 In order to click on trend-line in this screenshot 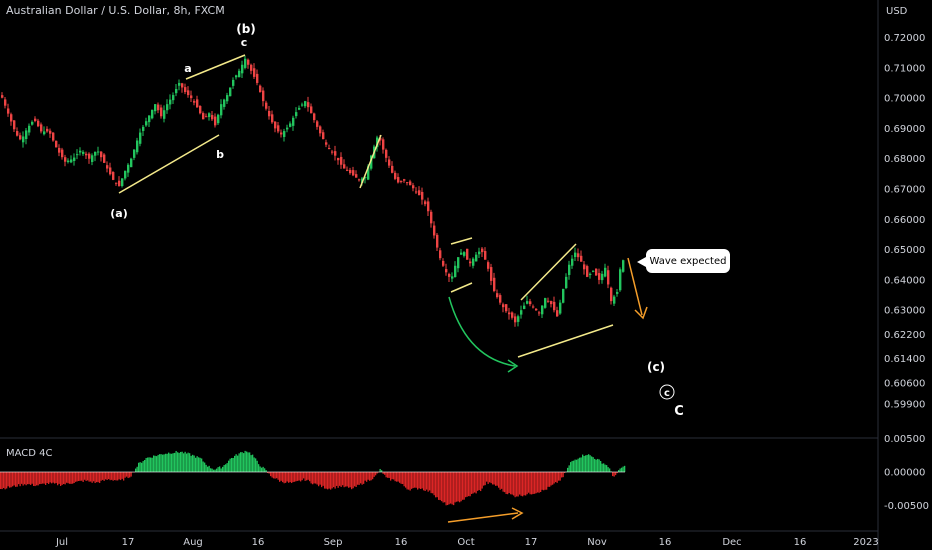, I will do `click(215, 67)`.